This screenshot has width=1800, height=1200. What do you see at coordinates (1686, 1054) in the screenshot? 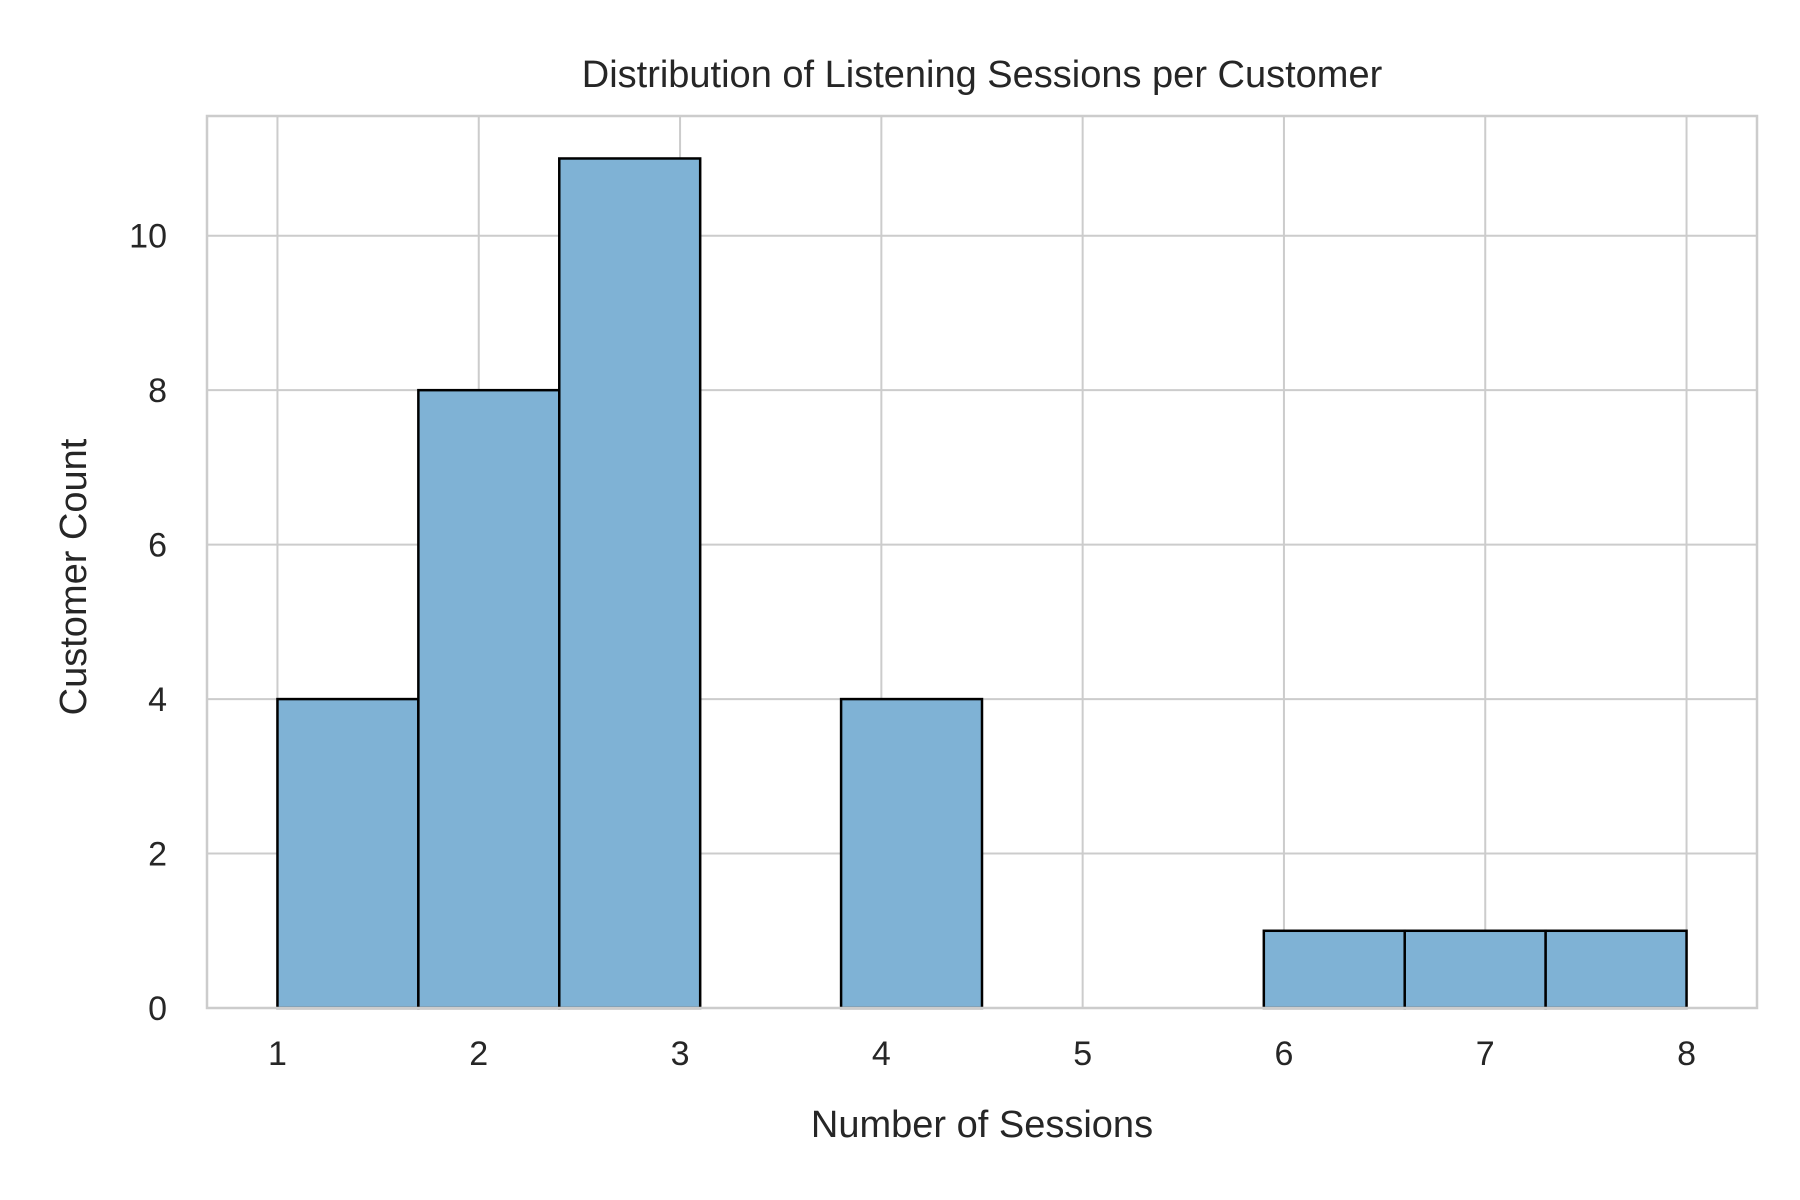
I see `x-tick-label: 8` at bounding box center [1686, 1054].